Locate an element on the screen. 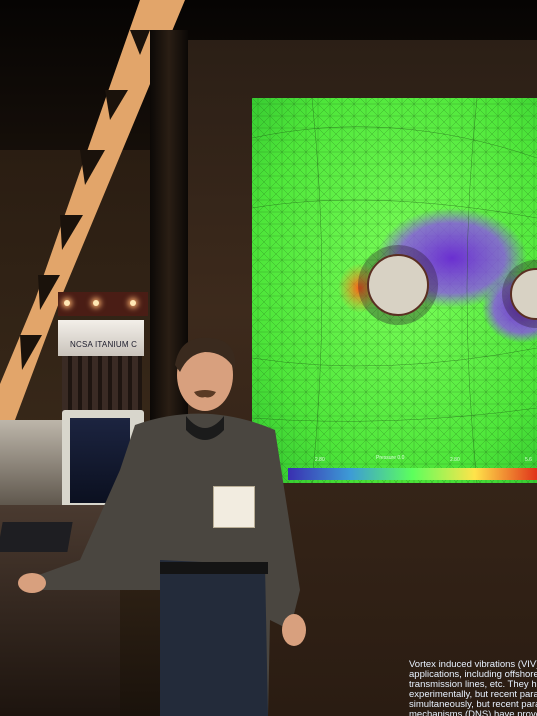  colorbar-label: Pressure 0.0 is located at coordinates (390, 458).